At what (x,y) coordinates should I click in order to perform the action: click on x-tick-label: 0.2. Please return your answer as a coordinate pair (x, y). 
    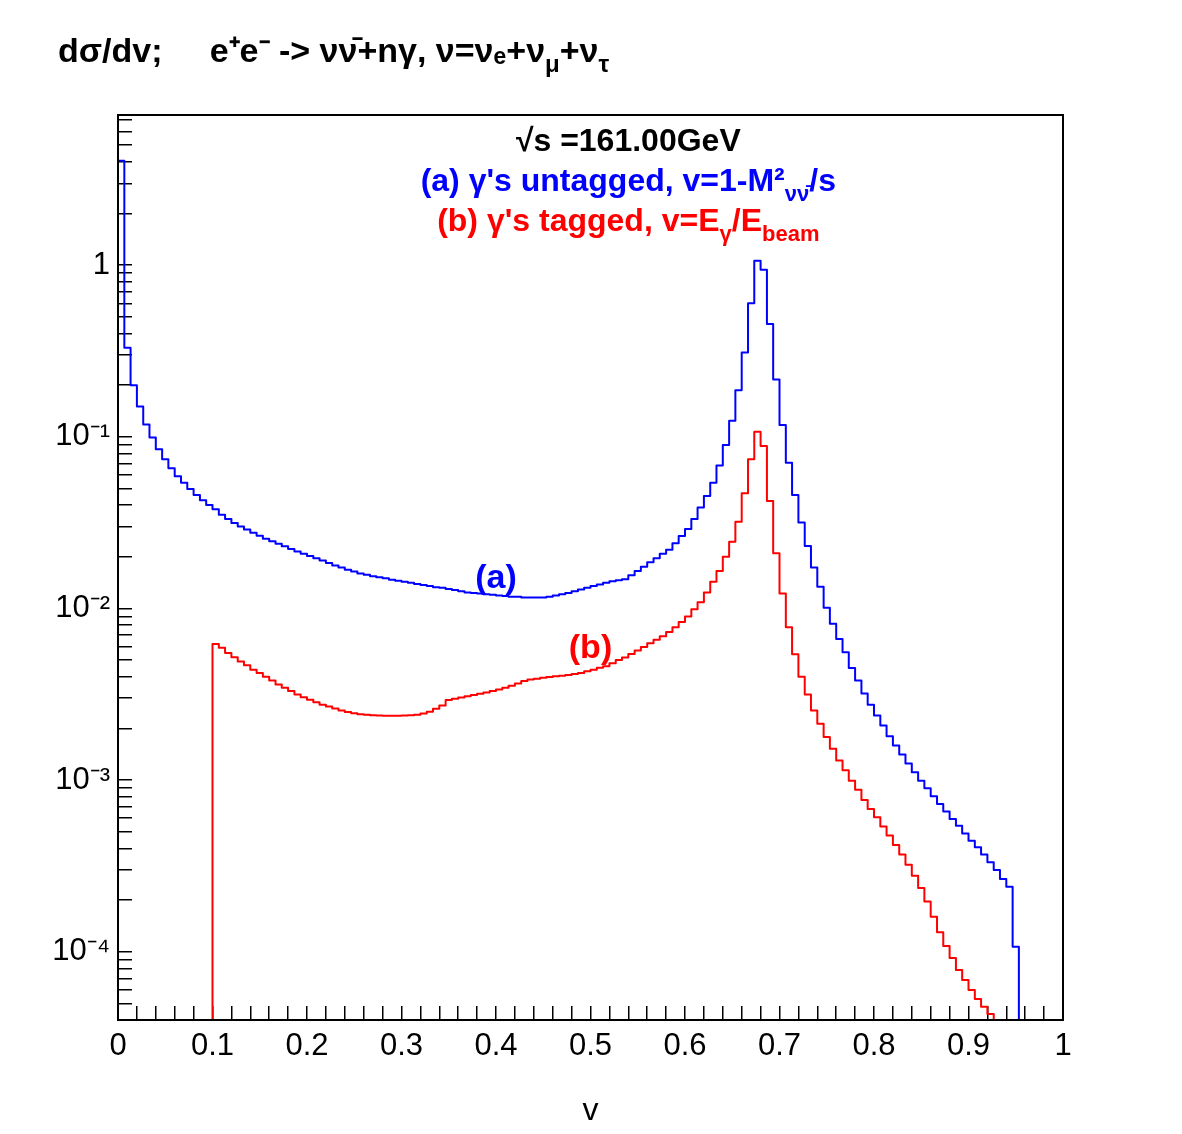
    Looking at the image, I should click on (307, 1045).